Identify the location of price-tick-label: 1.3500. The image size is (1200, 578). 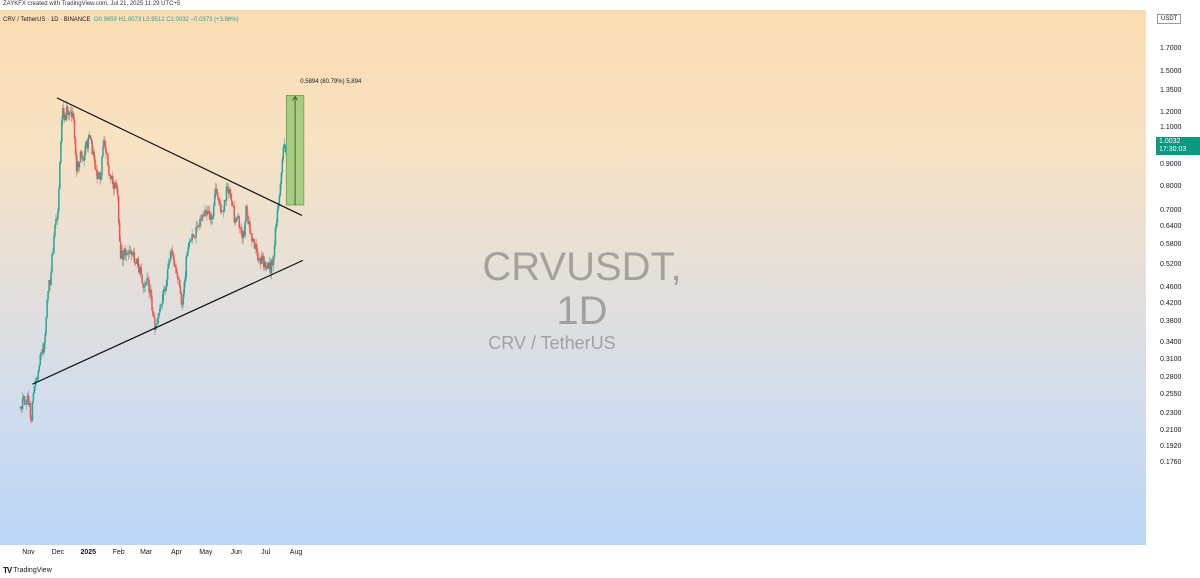
(1171, 90).